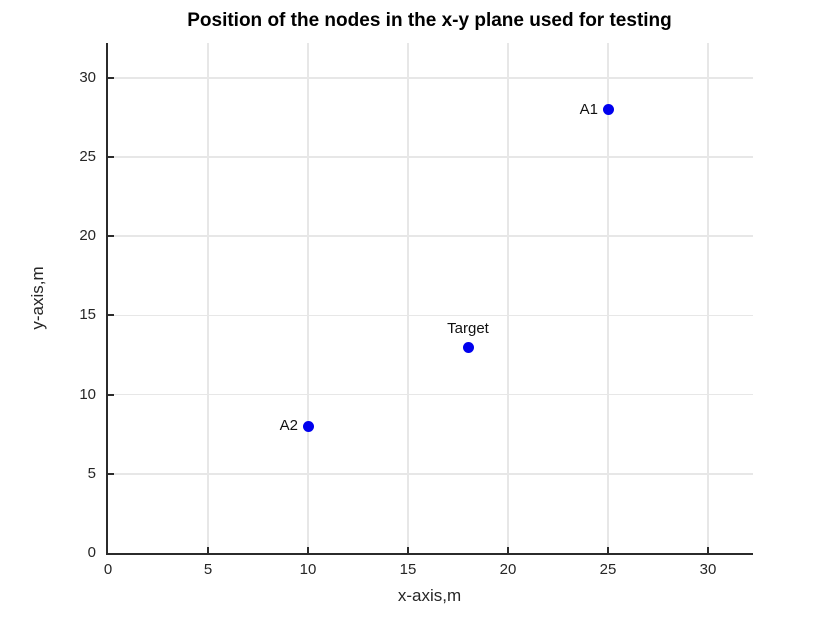 The image size is (830, 623). Describe the element at coordinates (468, 329) in the screenshot. I see `data-point-label: Target` at that location.